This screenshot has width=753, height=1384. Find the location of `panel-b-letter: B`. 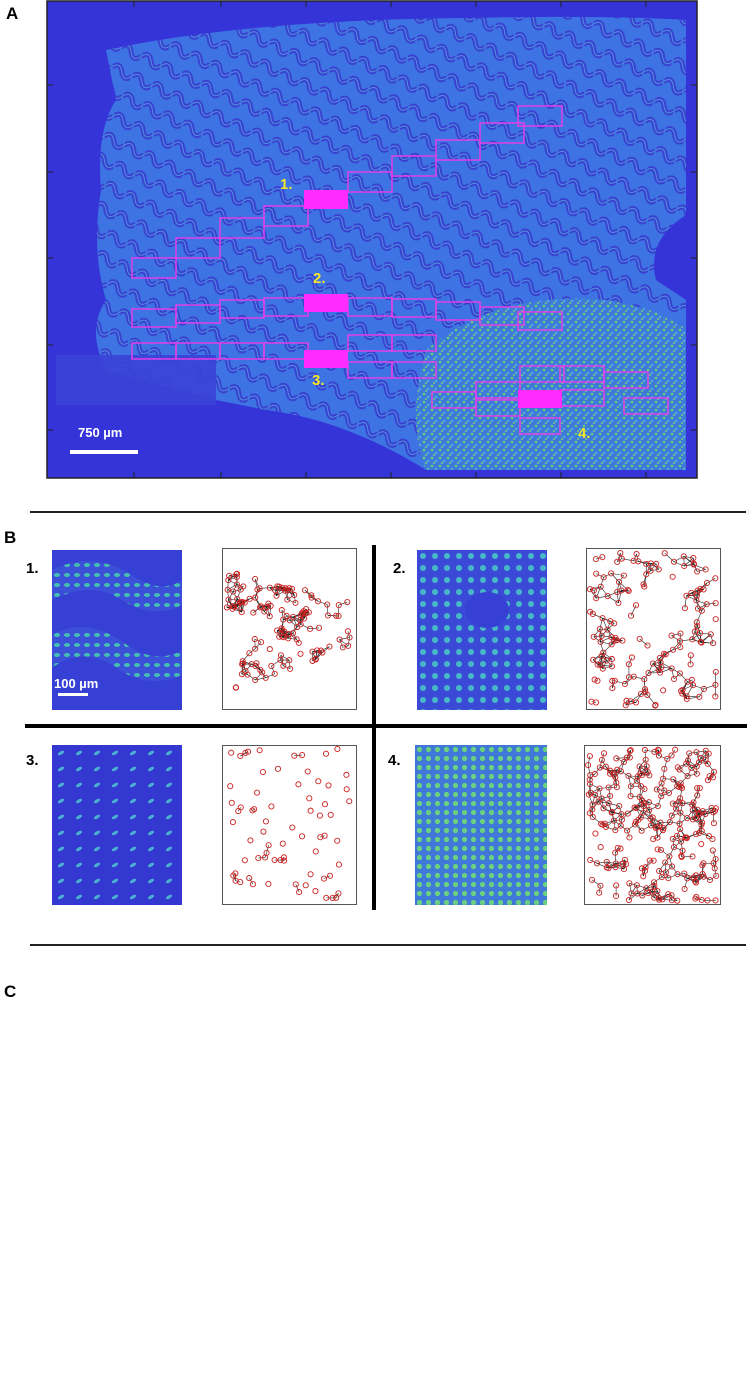

panel-b-letter: B is located at coordinates (10, 537).